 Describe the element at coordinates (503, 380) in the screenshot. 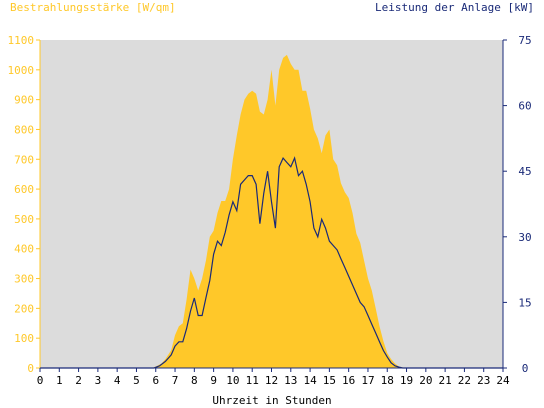

I see `x-tick-label: 24` at that location.